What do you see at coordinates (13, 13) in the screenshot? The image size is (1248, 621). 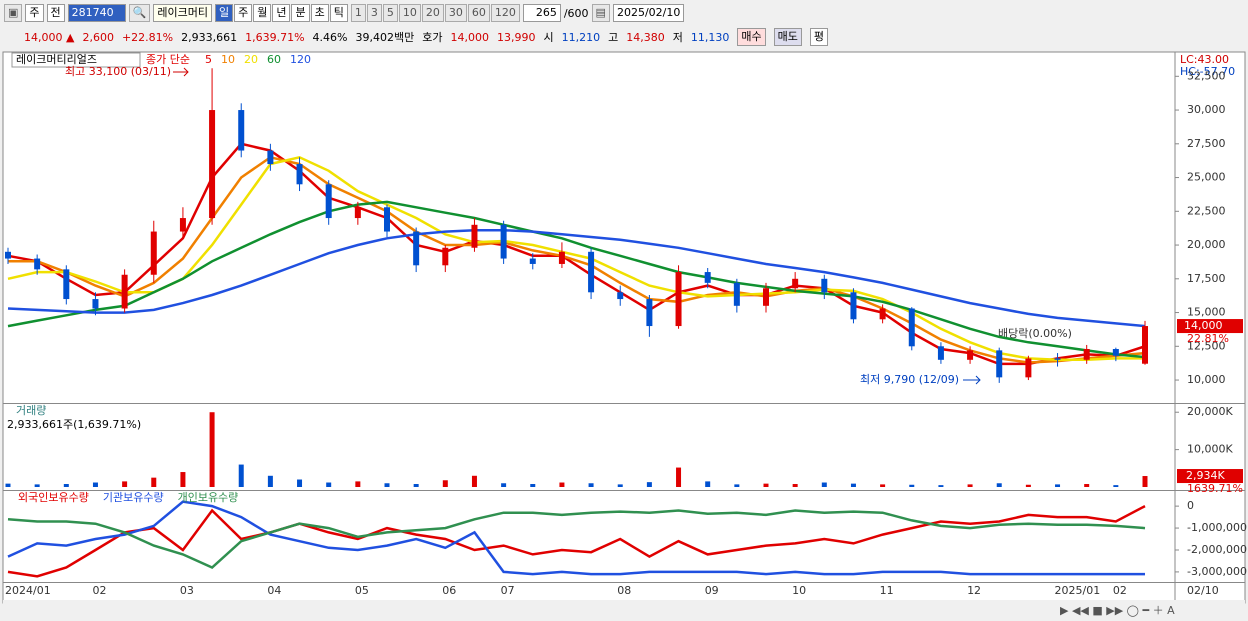 I see `menu-button: ▣` at bounding box center [13, 13].